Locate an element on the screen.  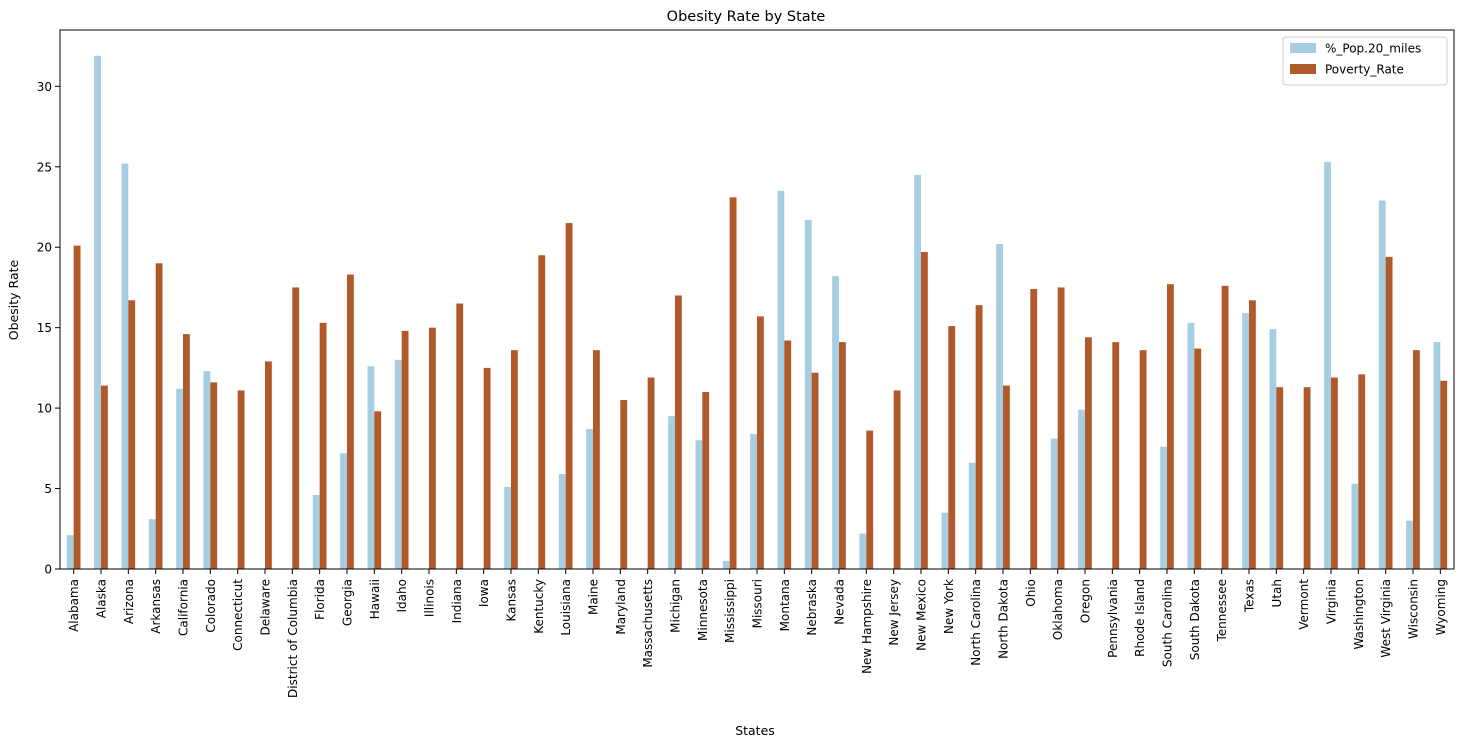
bar-poverty-rate-georgia is located at coordinates (350, 421).